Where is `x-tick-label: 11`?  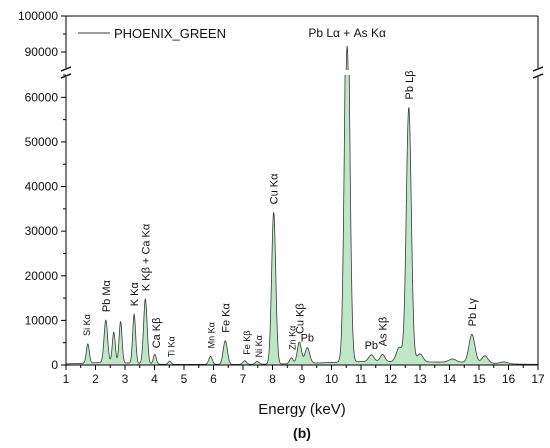 x-tick-label: 11 is located at coordinates (361, 379).